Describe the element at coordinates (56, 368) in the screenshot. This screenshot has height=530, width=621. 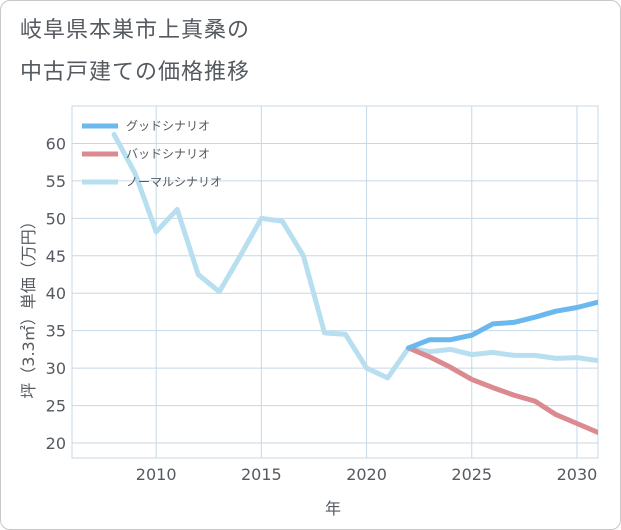
I see `y-tick-label: 30` at that location.